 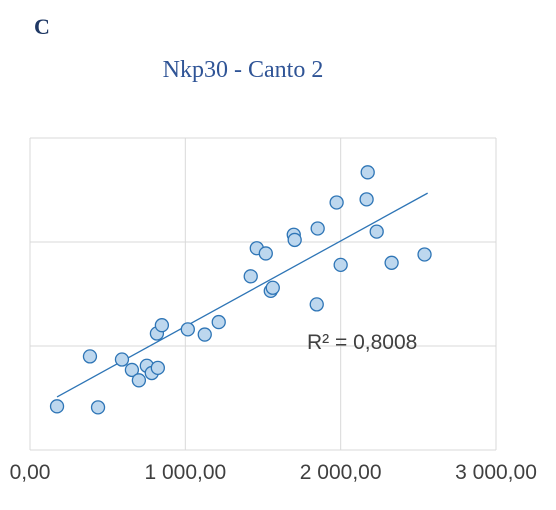 I want to click on x-tick-label: 2 000,00, so click(x=341, y=472).